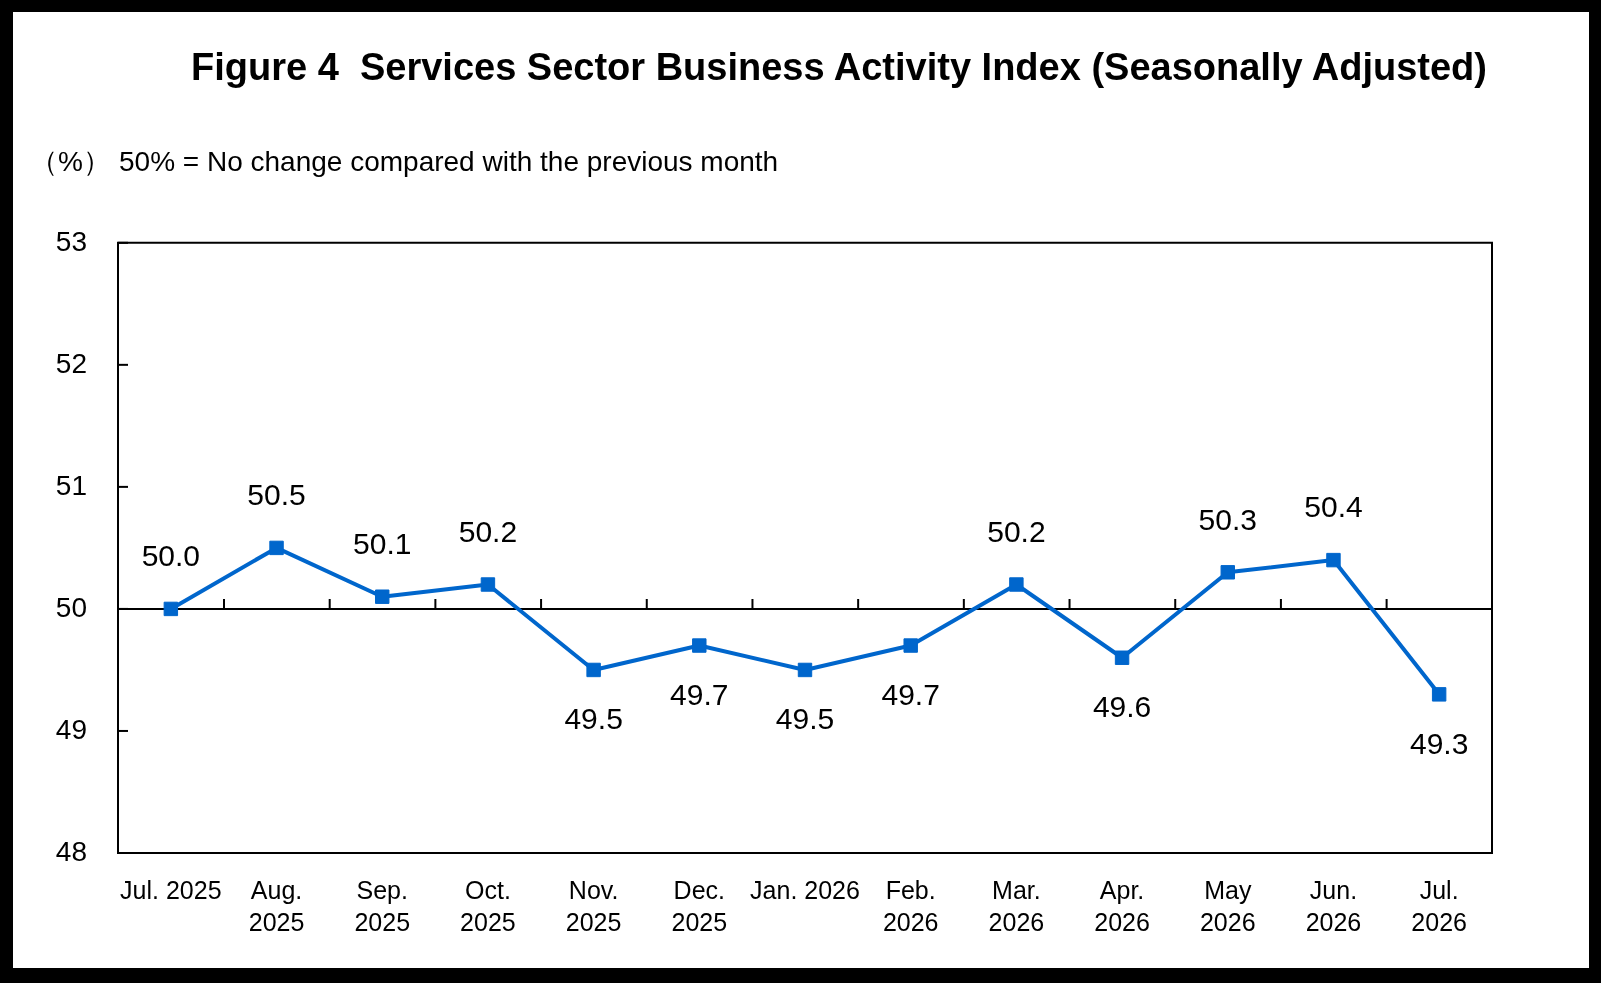 The image size is (1601, 983). What do you see at coordinates (276, 495) in the screenshot?
I see `data-label: 50.5` at bounding box center [276, 495].